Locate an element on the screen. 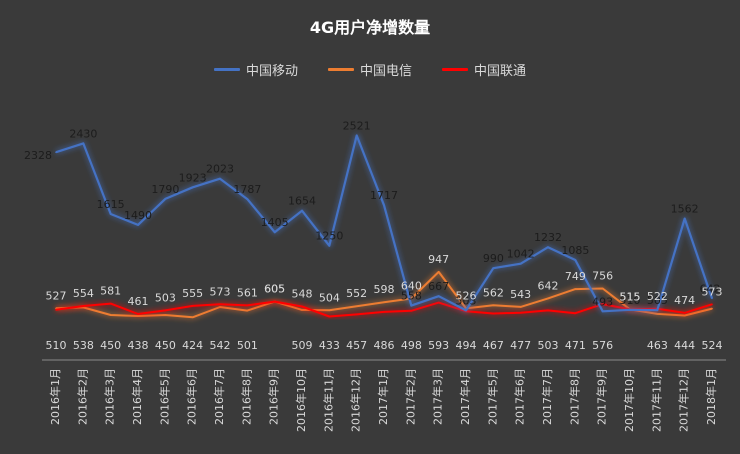 The height and width of the screenshot is (454, 740). data-label: 2328 is located at coordinates (38, 155).